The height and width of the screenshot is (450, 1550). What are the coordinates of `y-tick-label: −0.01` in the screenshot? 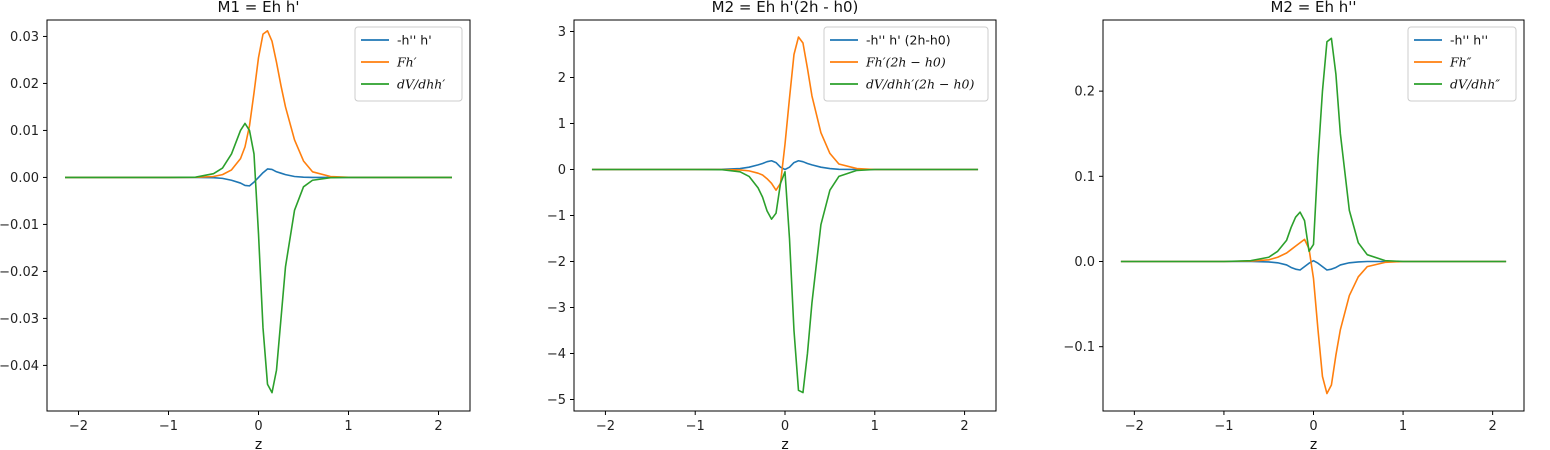 It's located at (19, 225).